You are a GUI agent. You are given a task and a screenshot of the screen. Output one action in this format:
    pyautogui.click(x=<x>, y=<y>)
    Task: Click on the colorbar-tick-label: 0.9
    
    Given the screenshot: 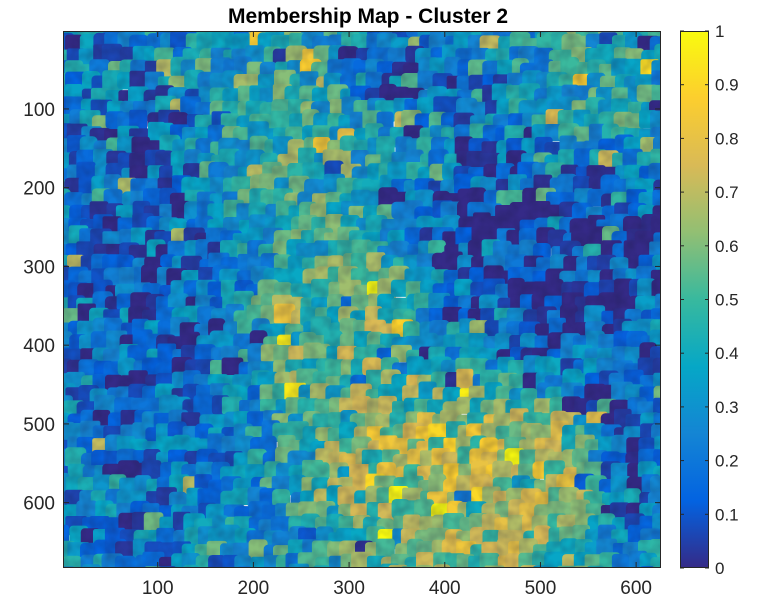 What is the action you would take?
    pyautogui.click(x=727, y=85)
    